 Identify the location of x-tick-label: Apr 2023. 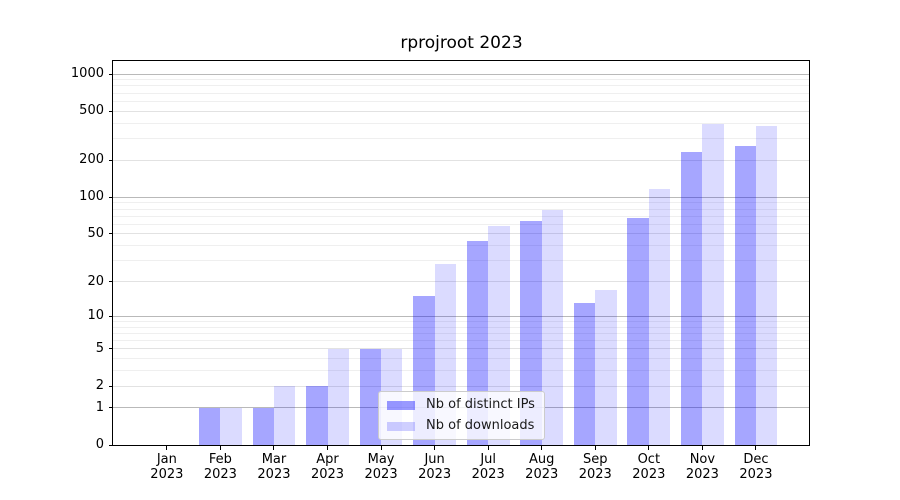
(328, 467).